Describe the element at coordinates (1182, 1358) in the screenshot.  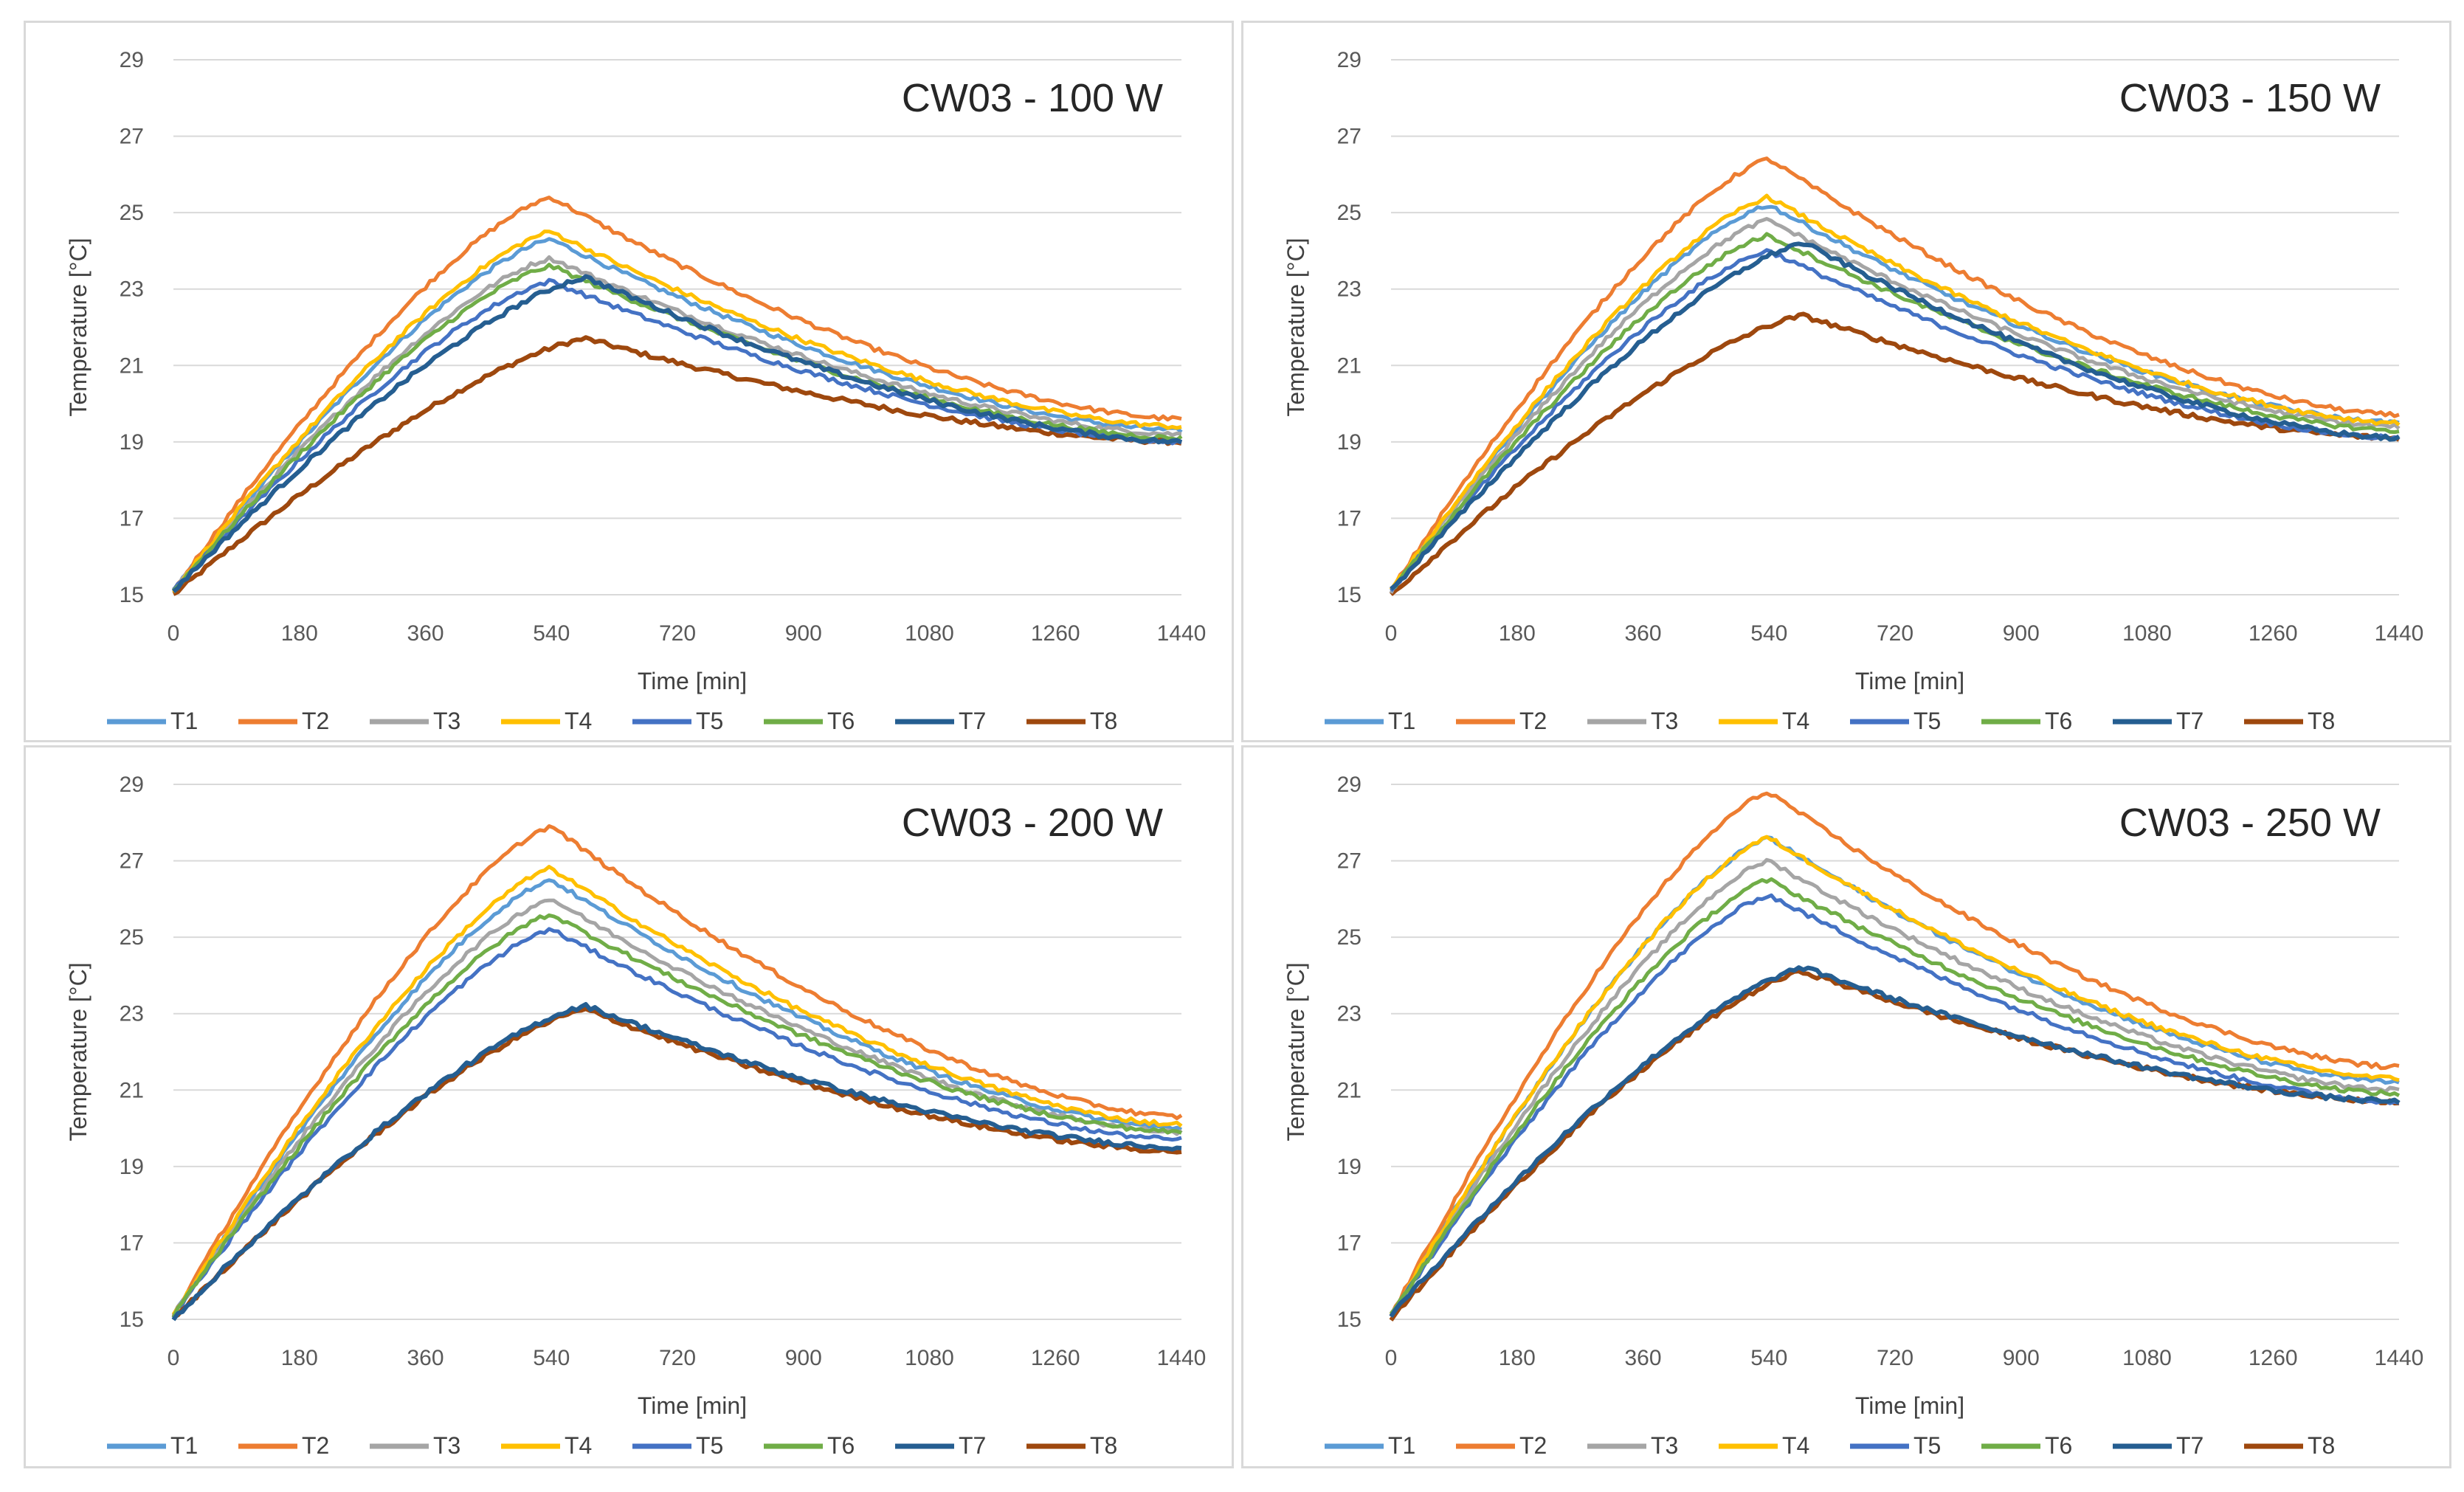
I see `x-tick-label: 1440` at that location.